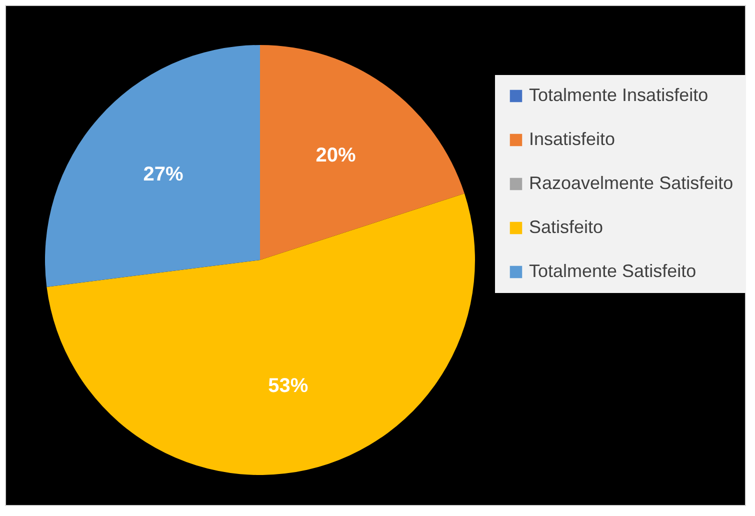 Image resolution: width=755 pixels, height=516 pixels. I want to click on legend-label: Totalmente Insatisfeito, so click(618, 95).